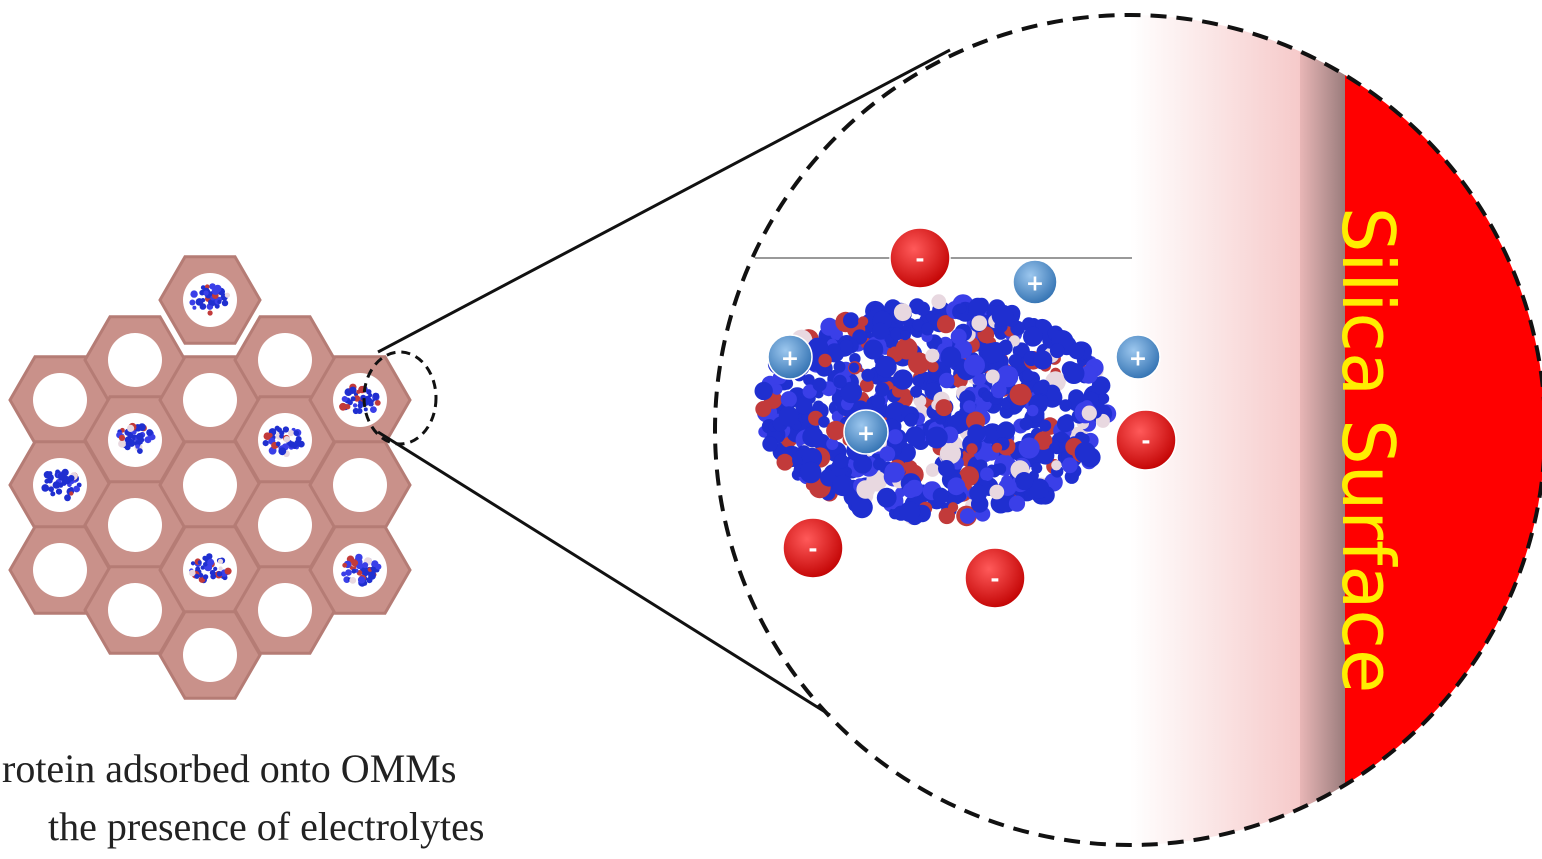  What do you see at coordinates (972, 418) in the screenshot?
I see `ions: - + + + + - - -` at bounding box center [972, 418].